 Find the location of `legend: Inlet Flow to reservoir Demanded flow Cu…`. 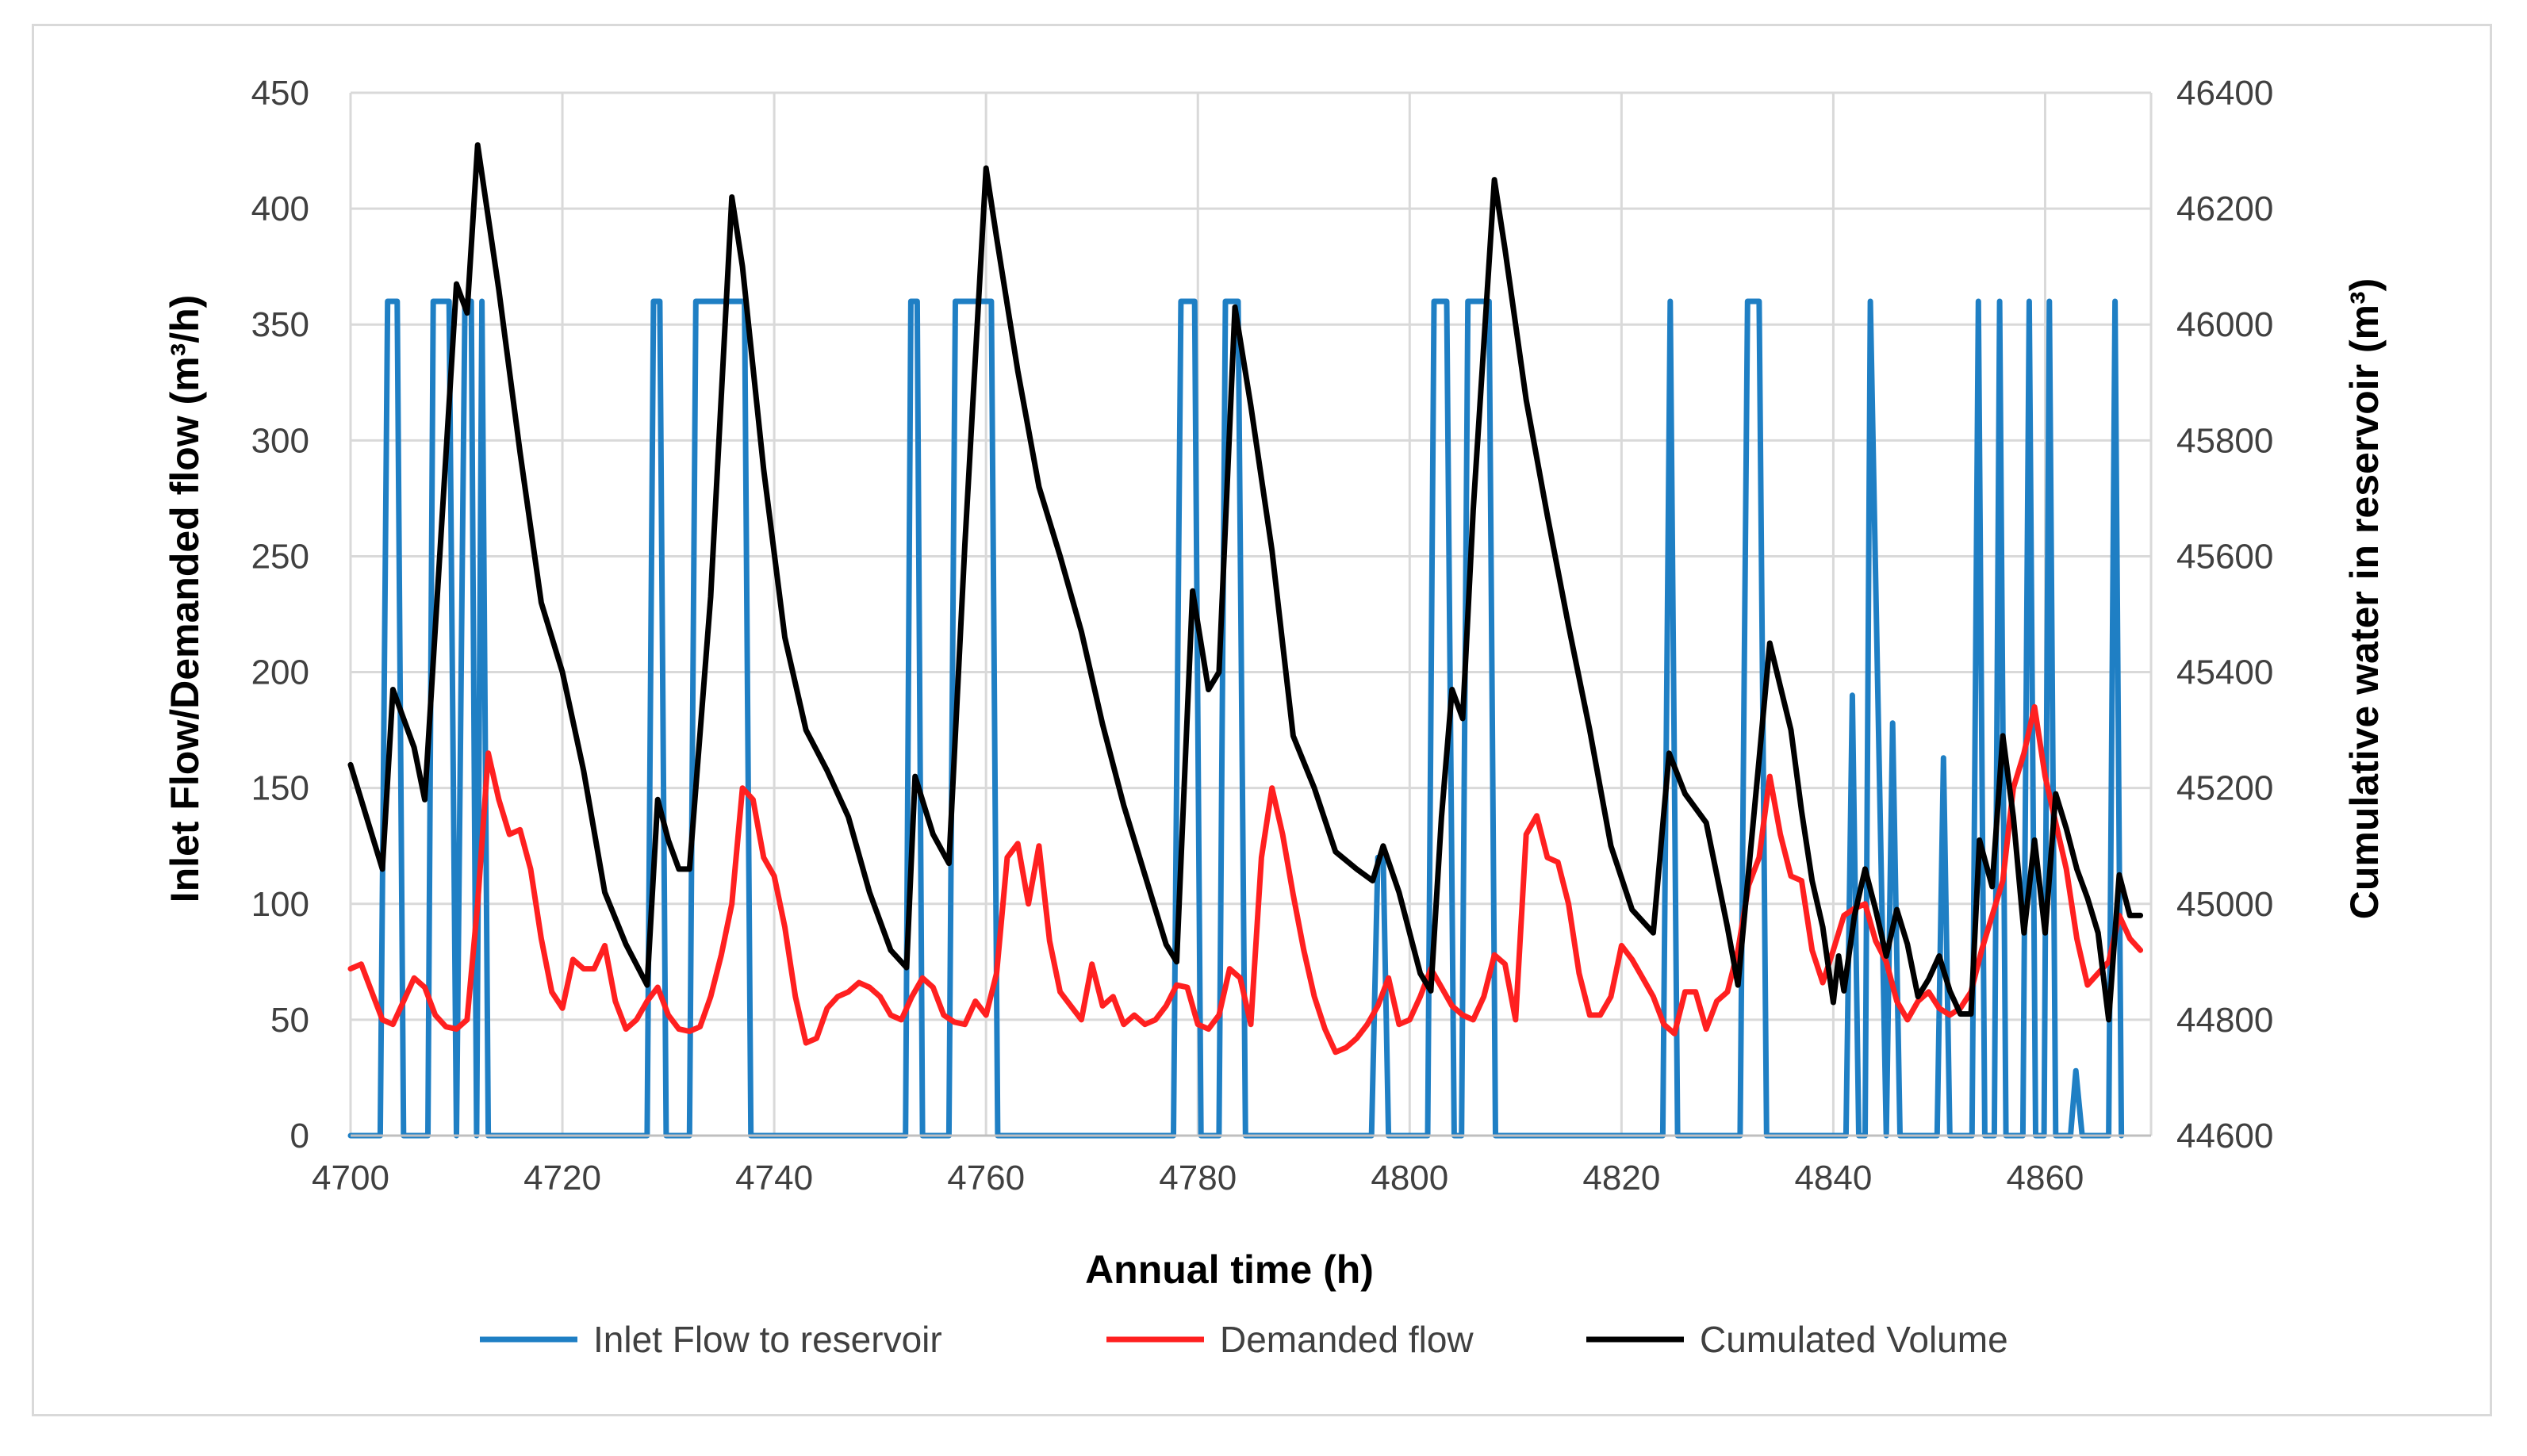

legend: Inlet Flow to reservoir Demanded flow Cu… is located at coordinates (1244, 1339).